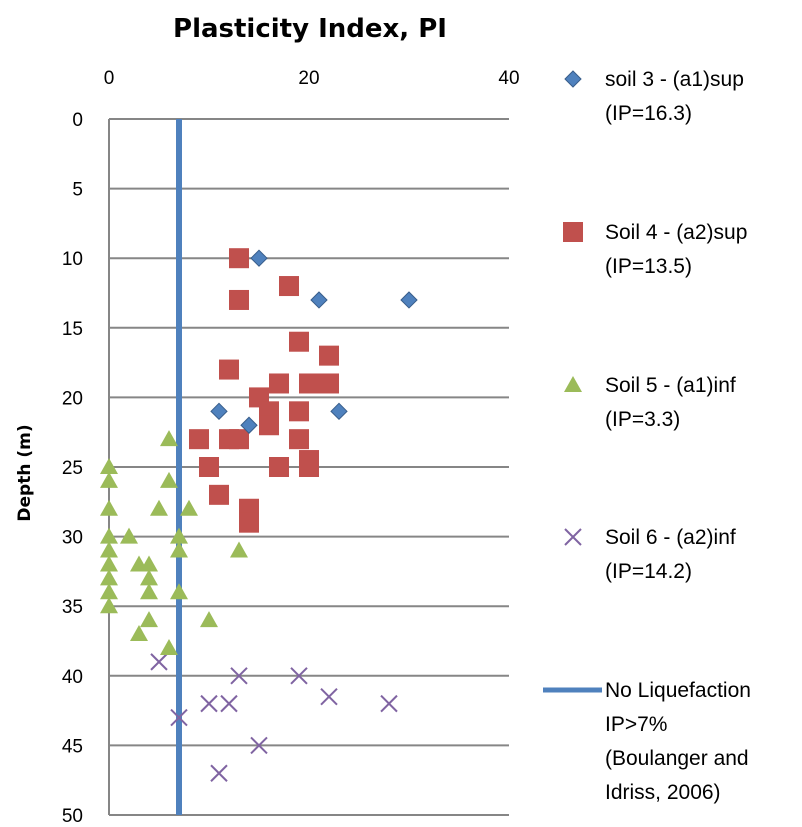 This screenshot has width=802, height=827. I want to click on y-tick-labels: 0 5 10 15 20 25 30 35 40 45 50, so click(72, 468).